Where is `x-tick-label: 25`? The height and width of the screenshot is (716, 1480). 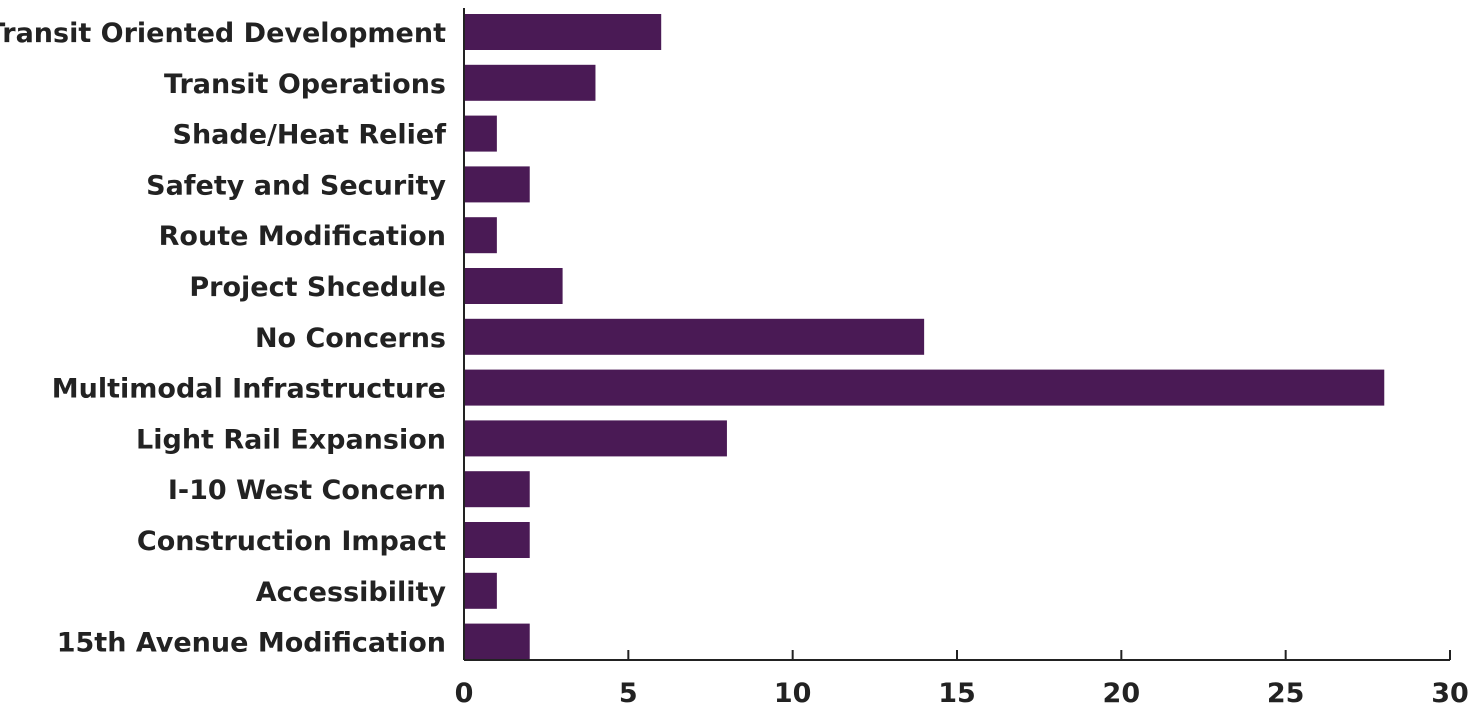
x-tick-label: 25 is located at coordinates (1286, 693).